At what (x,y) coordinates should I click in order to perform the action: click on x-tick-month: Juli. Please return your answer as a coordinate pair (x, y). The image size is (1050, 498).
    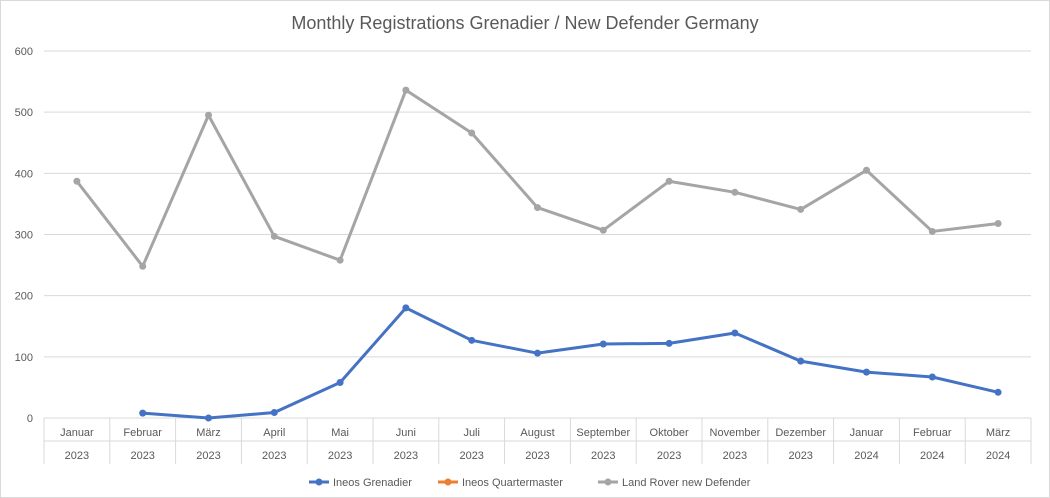
    Looking at the image, I should click on (471, 433).